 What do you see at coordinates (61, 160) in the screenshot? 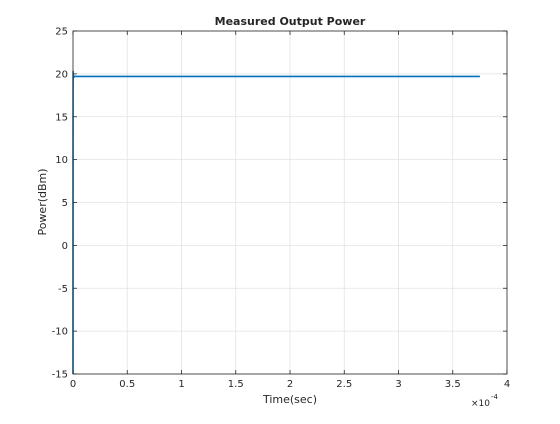
I see `y-tick-label: 10` at bounding box center [61, 160].